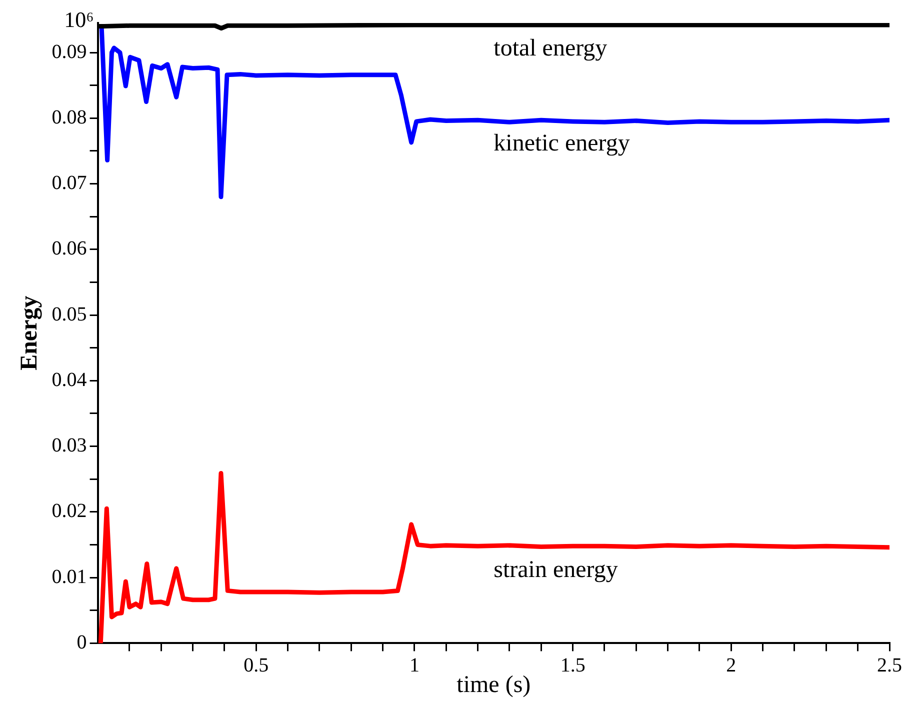 The height and width of the screenshot is (716, 913). I want to click on series-label: total energy, so click(551, 48).